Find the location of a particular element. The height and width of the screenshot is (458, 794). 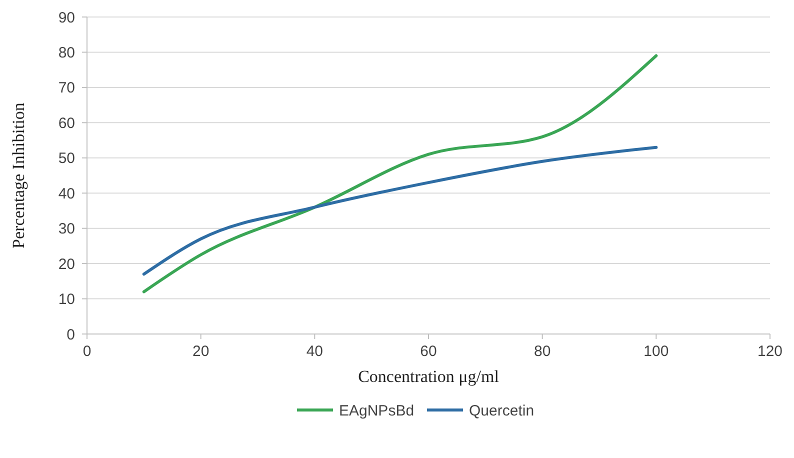

x-tick-label: 60 is located at coordinates (428, 351).